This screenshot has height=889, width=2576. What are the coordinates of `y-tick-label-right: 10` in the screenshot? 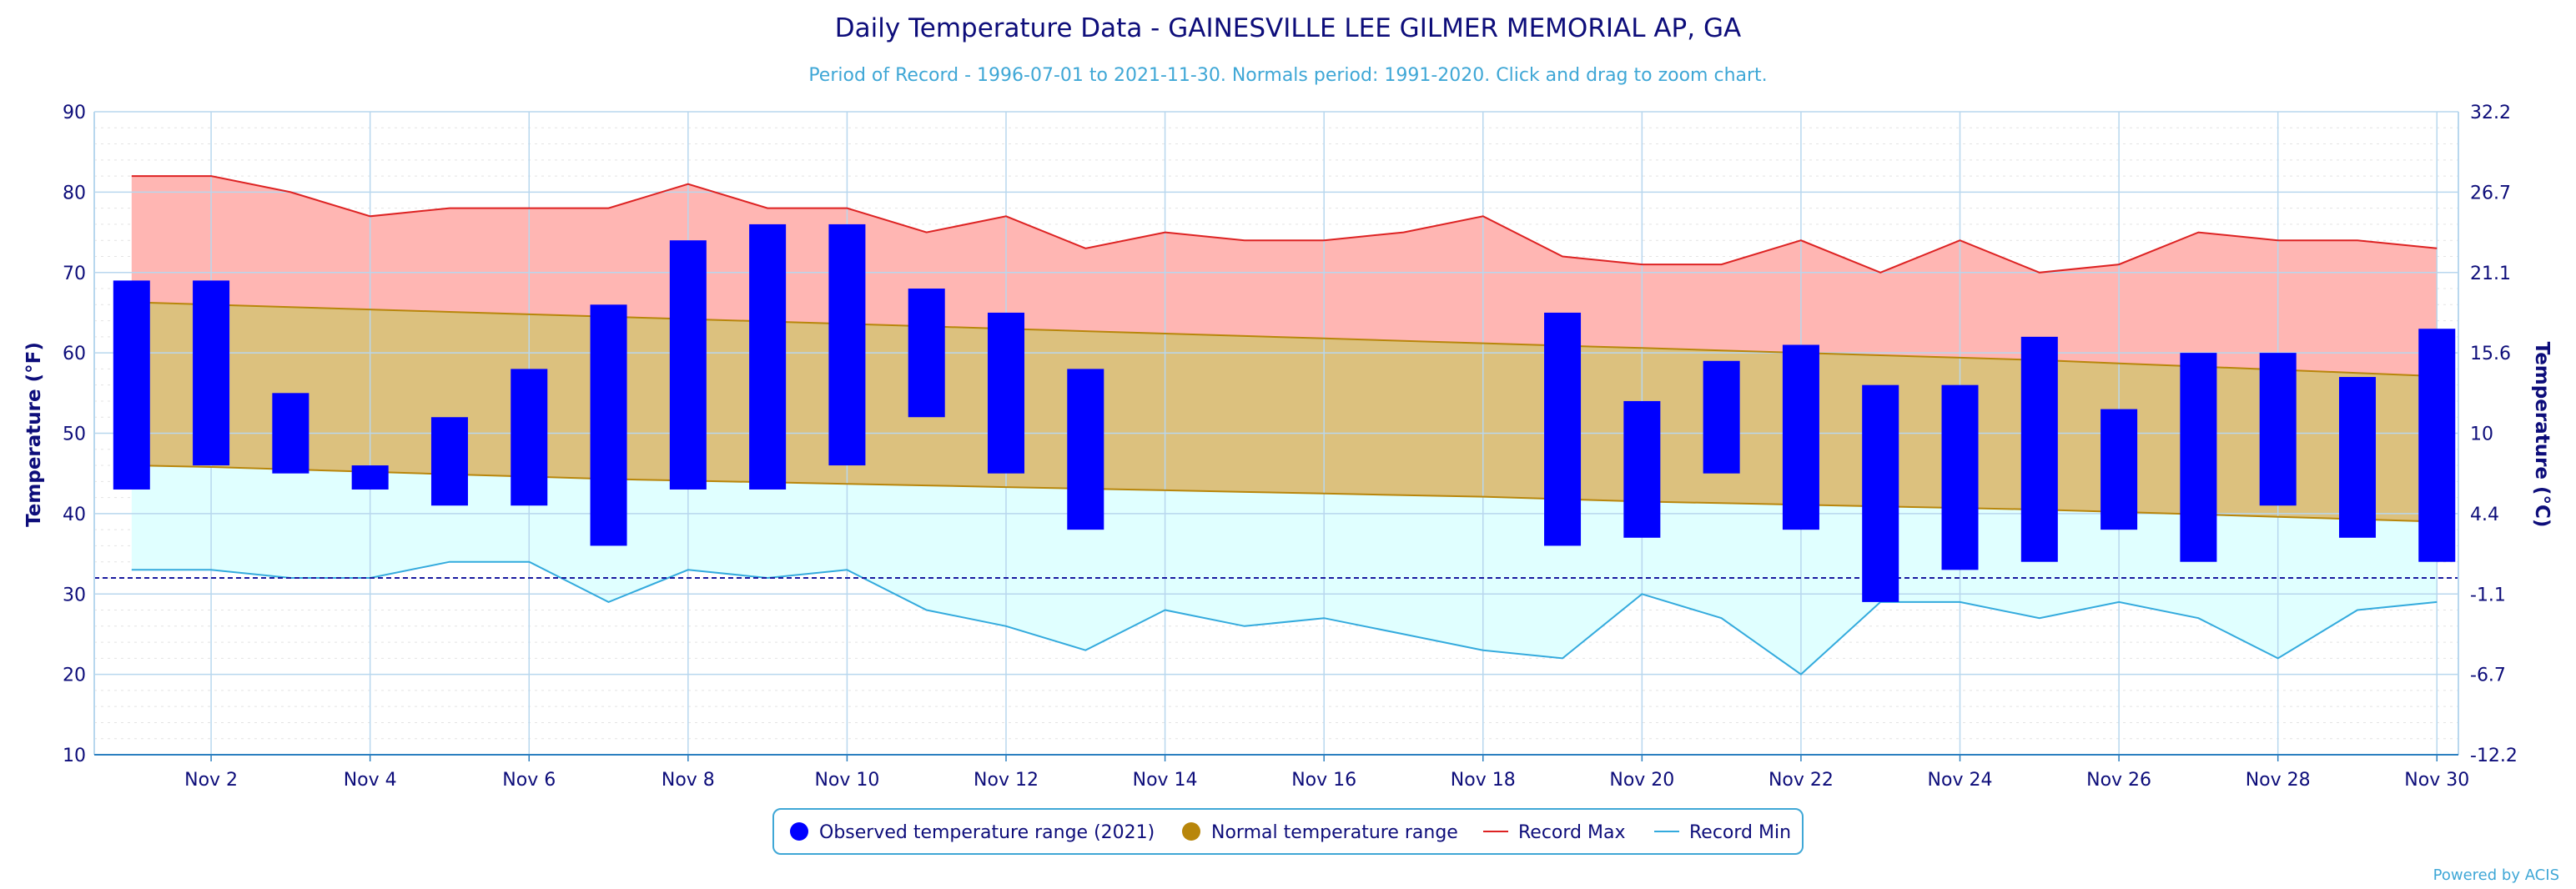 It's located at (2481, 434).